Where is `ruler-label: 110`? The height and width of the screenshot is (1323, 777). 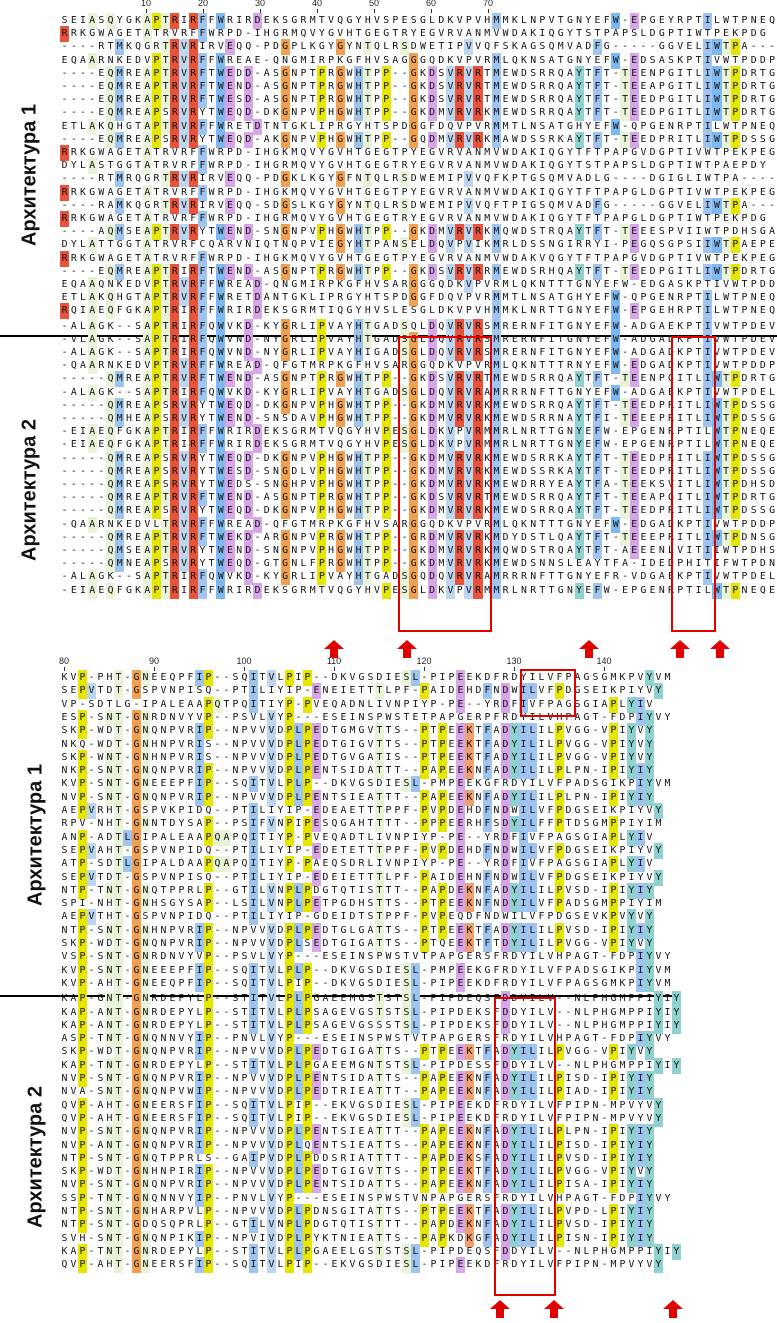
ruler-label: 110 is located at coordinates (334, 661).